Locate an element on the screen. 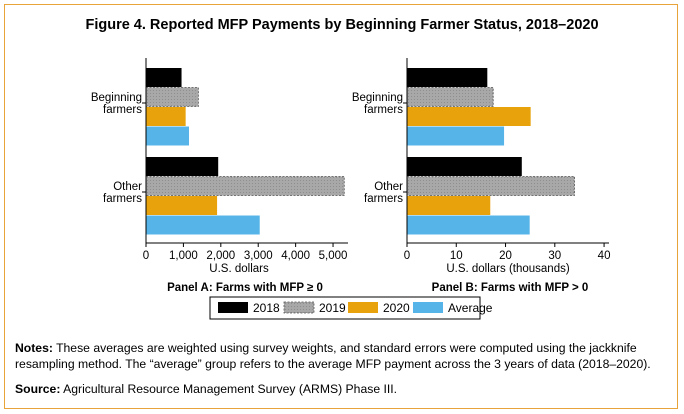  x-tick-label: 2,000 is located at coordinates (220, 256).